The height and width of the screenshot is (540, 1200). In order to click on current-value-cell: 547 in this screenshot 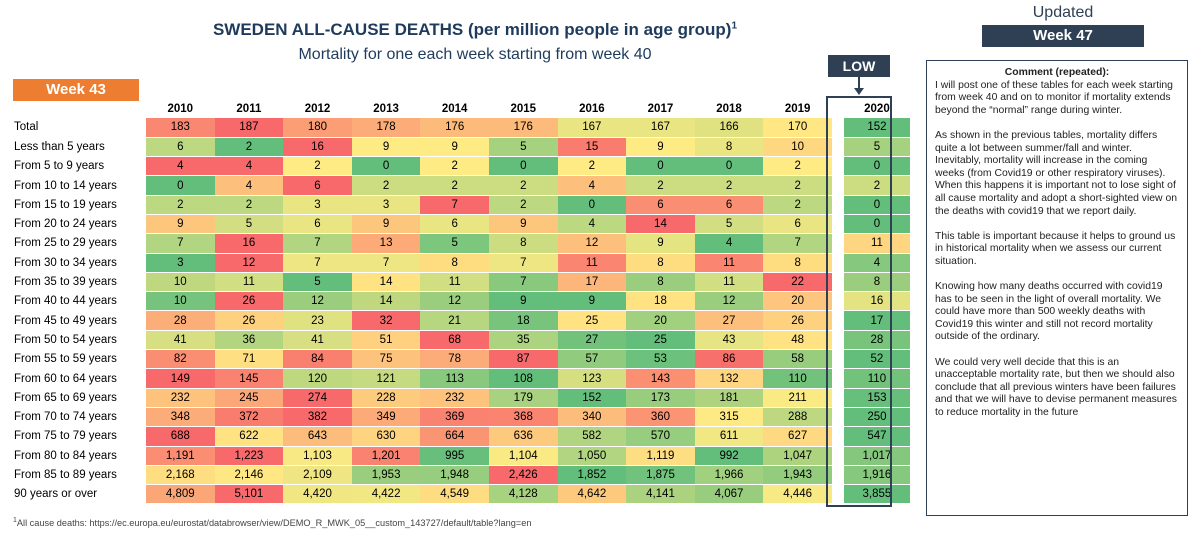, I will do `click(876, 436)`.